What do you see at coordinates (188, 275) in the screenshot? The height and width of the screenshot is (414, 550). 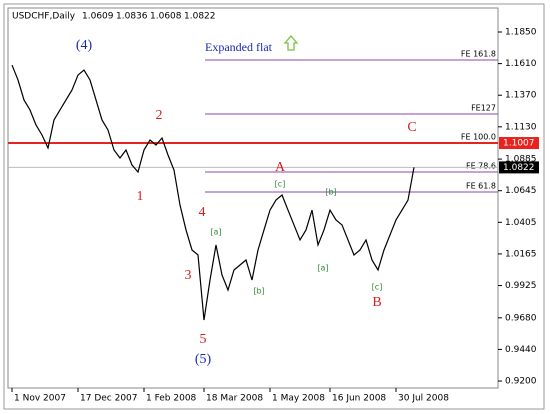 I see `wave-label: 3` at bounding box center [188, 275].